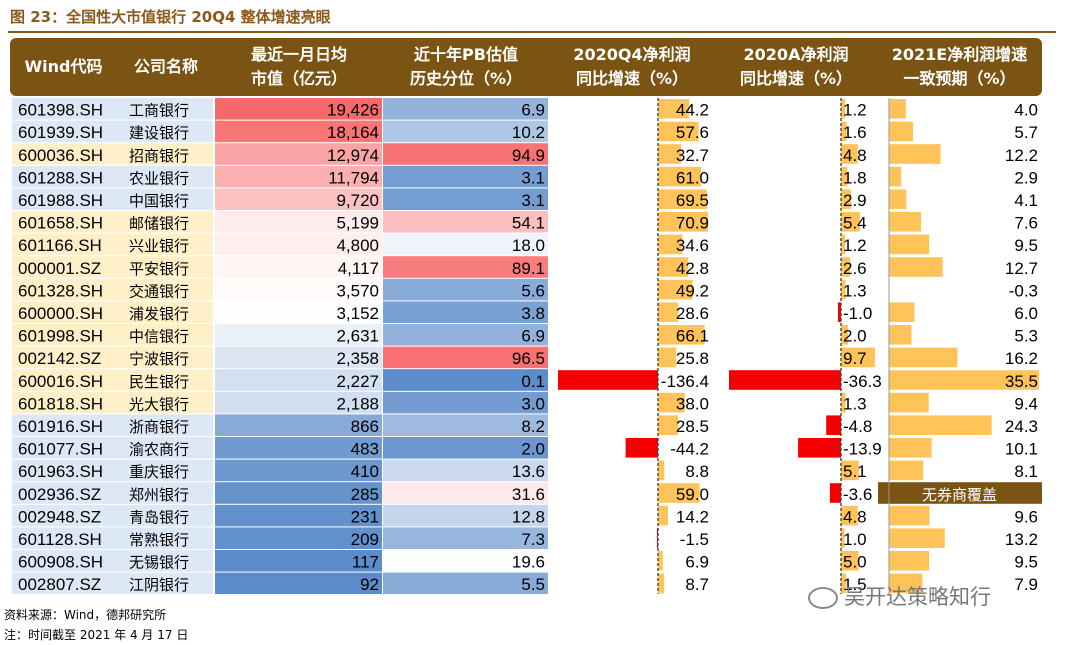  What do you see at coordinates (528, 562) in the screenshot?
I see `cell-pb: 19.6` at bounding box center [528, 562].